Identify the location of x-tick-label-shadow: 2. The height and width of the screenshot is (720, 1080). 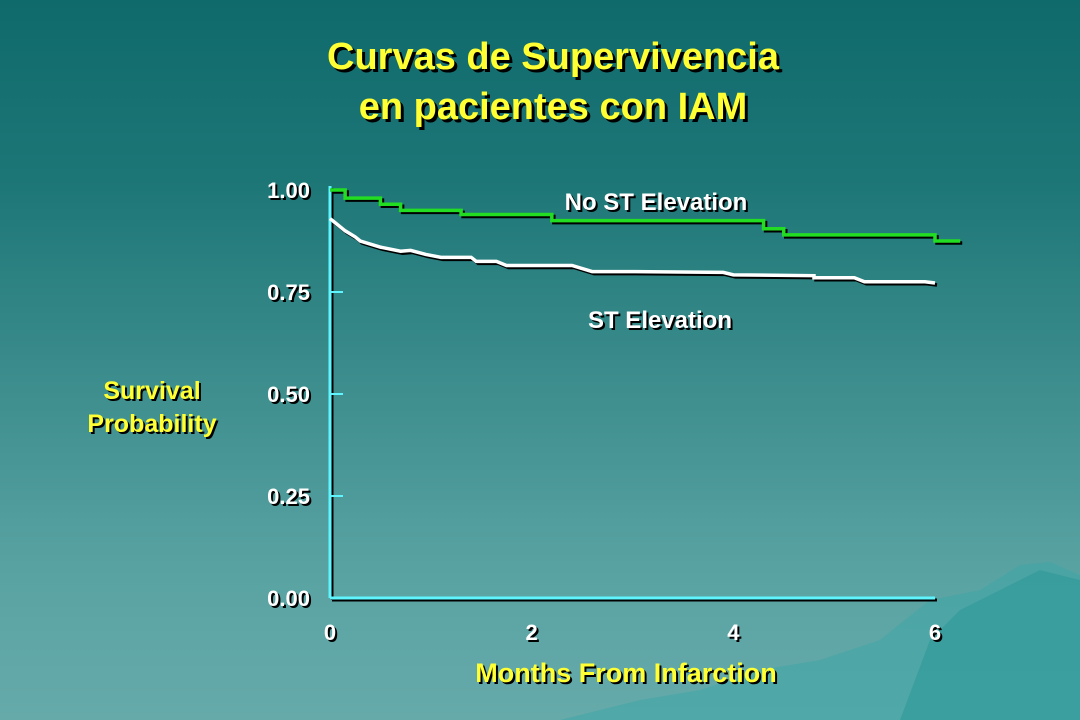
(534, 634).